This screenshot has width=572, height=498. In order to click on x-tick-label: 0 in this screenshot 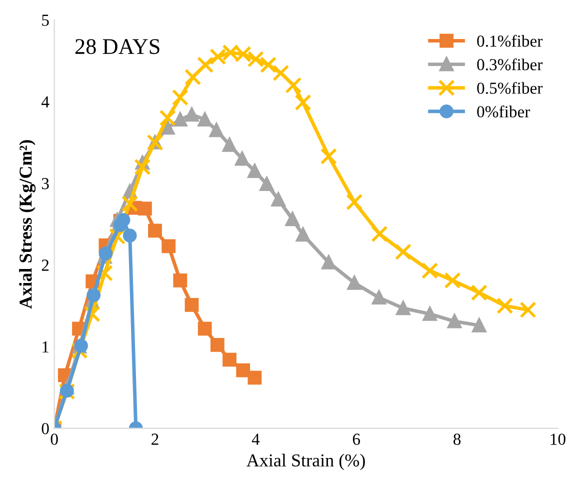, I will do `click(54, 439)`.